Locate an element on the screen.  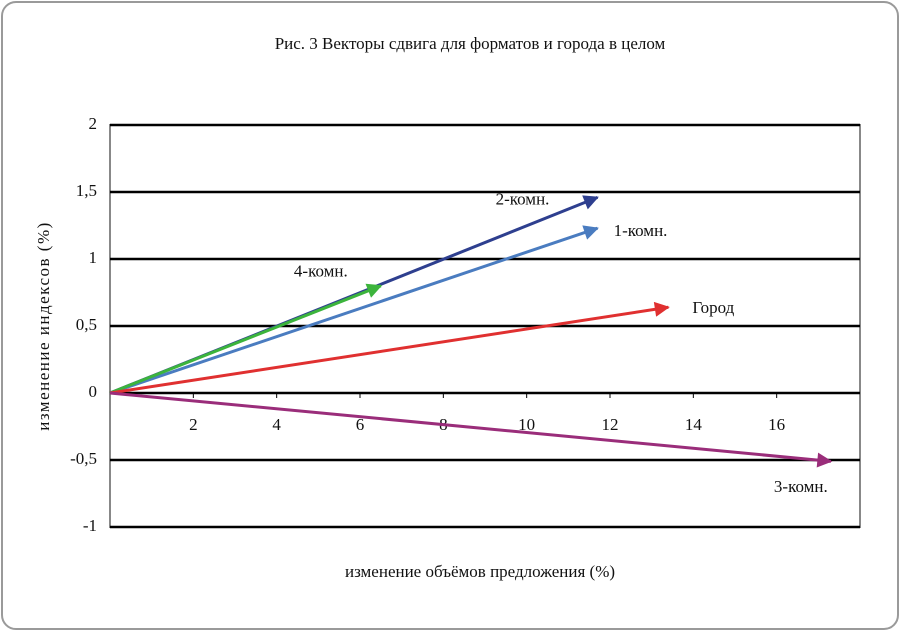
x-tick-label: 16 is located at coordinates (776, 424).